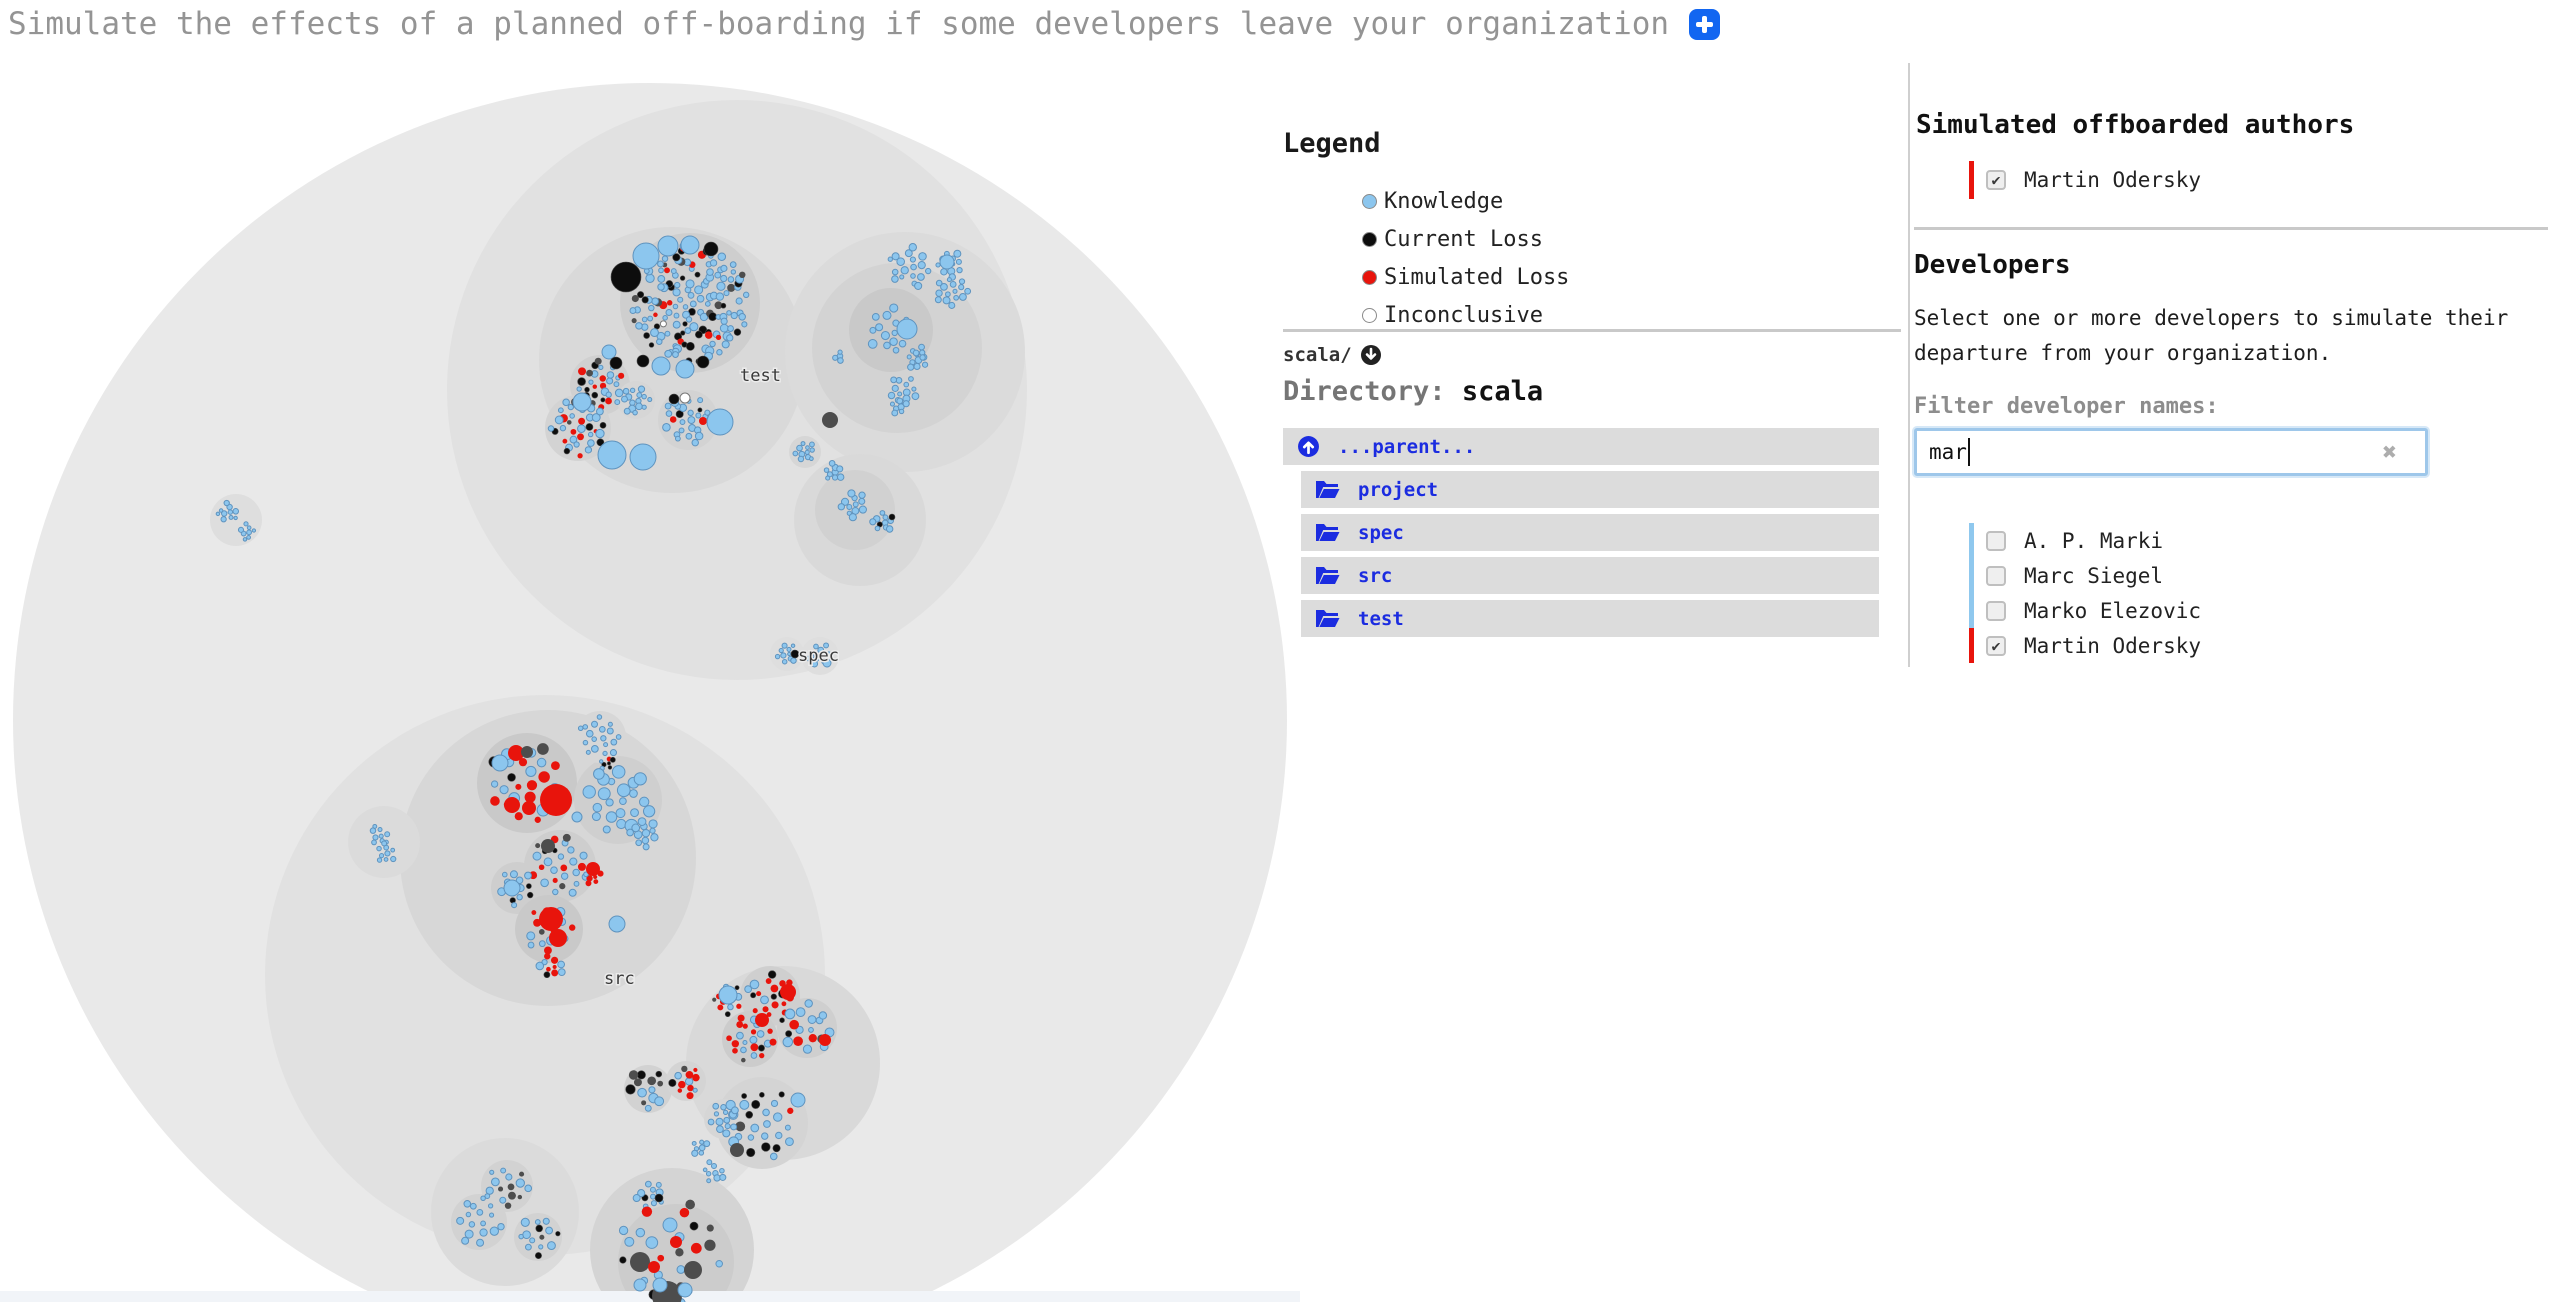 The width and height of the screenshot is (2565, 1302). What do you see at coordinates (2113, 610) in the screenshot?
I see `developer-name: Marko Elezovic` at bounding box center [2113, 610].